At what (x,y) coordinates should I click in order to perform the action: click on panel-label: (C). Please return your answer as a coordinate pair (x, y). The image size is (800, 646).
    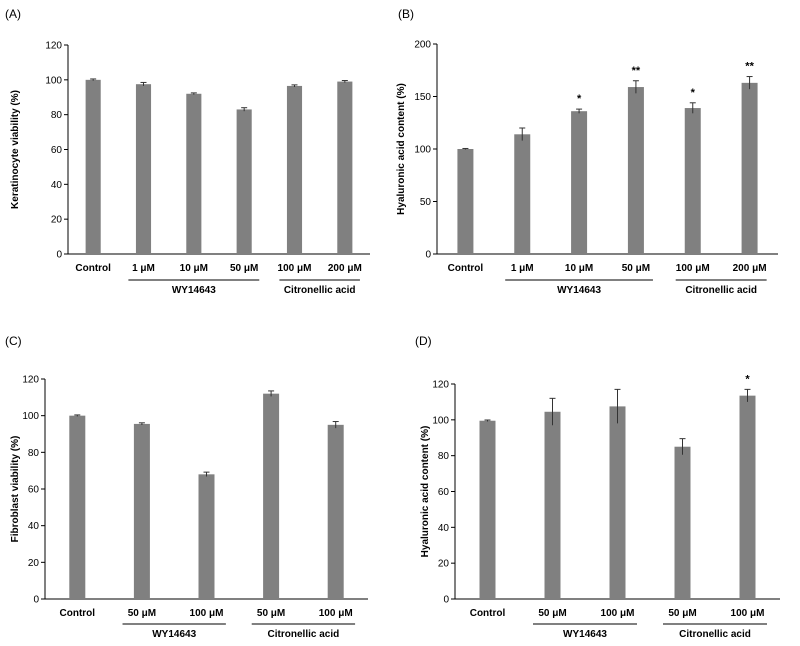
    Looking at the image, I should click on (13, 341).